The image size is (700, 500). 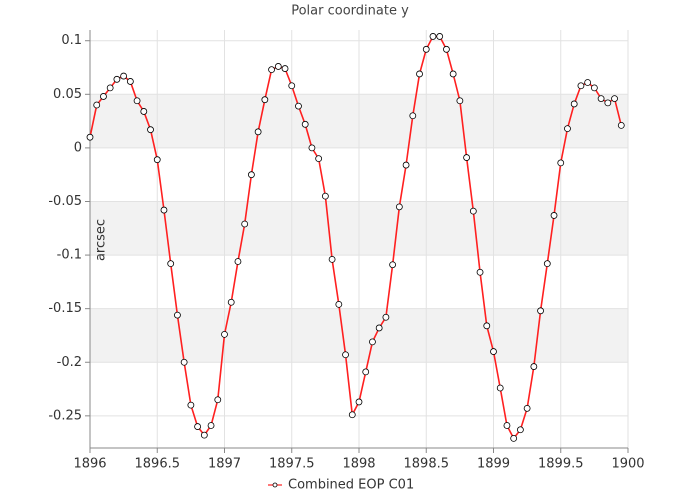 What do you see at coordinates (351, 485) in the screenshot?
I see `legend-label: Combined EOP C01` at bounding box center [351, 485].